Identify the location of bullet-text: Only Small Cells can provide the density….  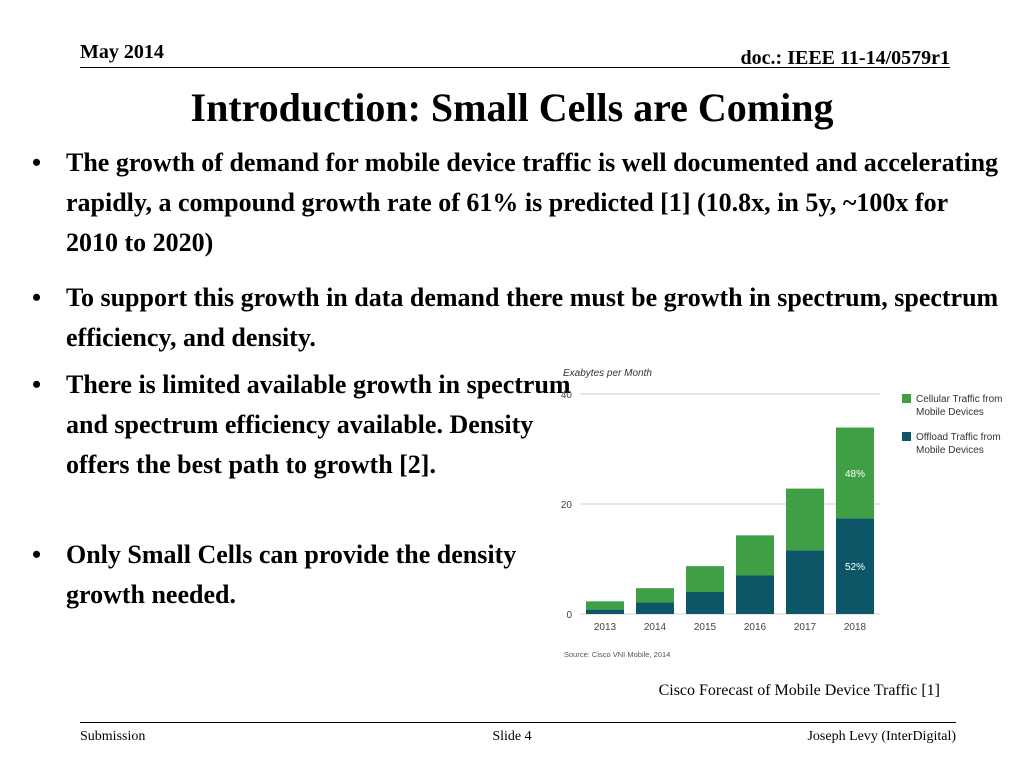
(291, 574).